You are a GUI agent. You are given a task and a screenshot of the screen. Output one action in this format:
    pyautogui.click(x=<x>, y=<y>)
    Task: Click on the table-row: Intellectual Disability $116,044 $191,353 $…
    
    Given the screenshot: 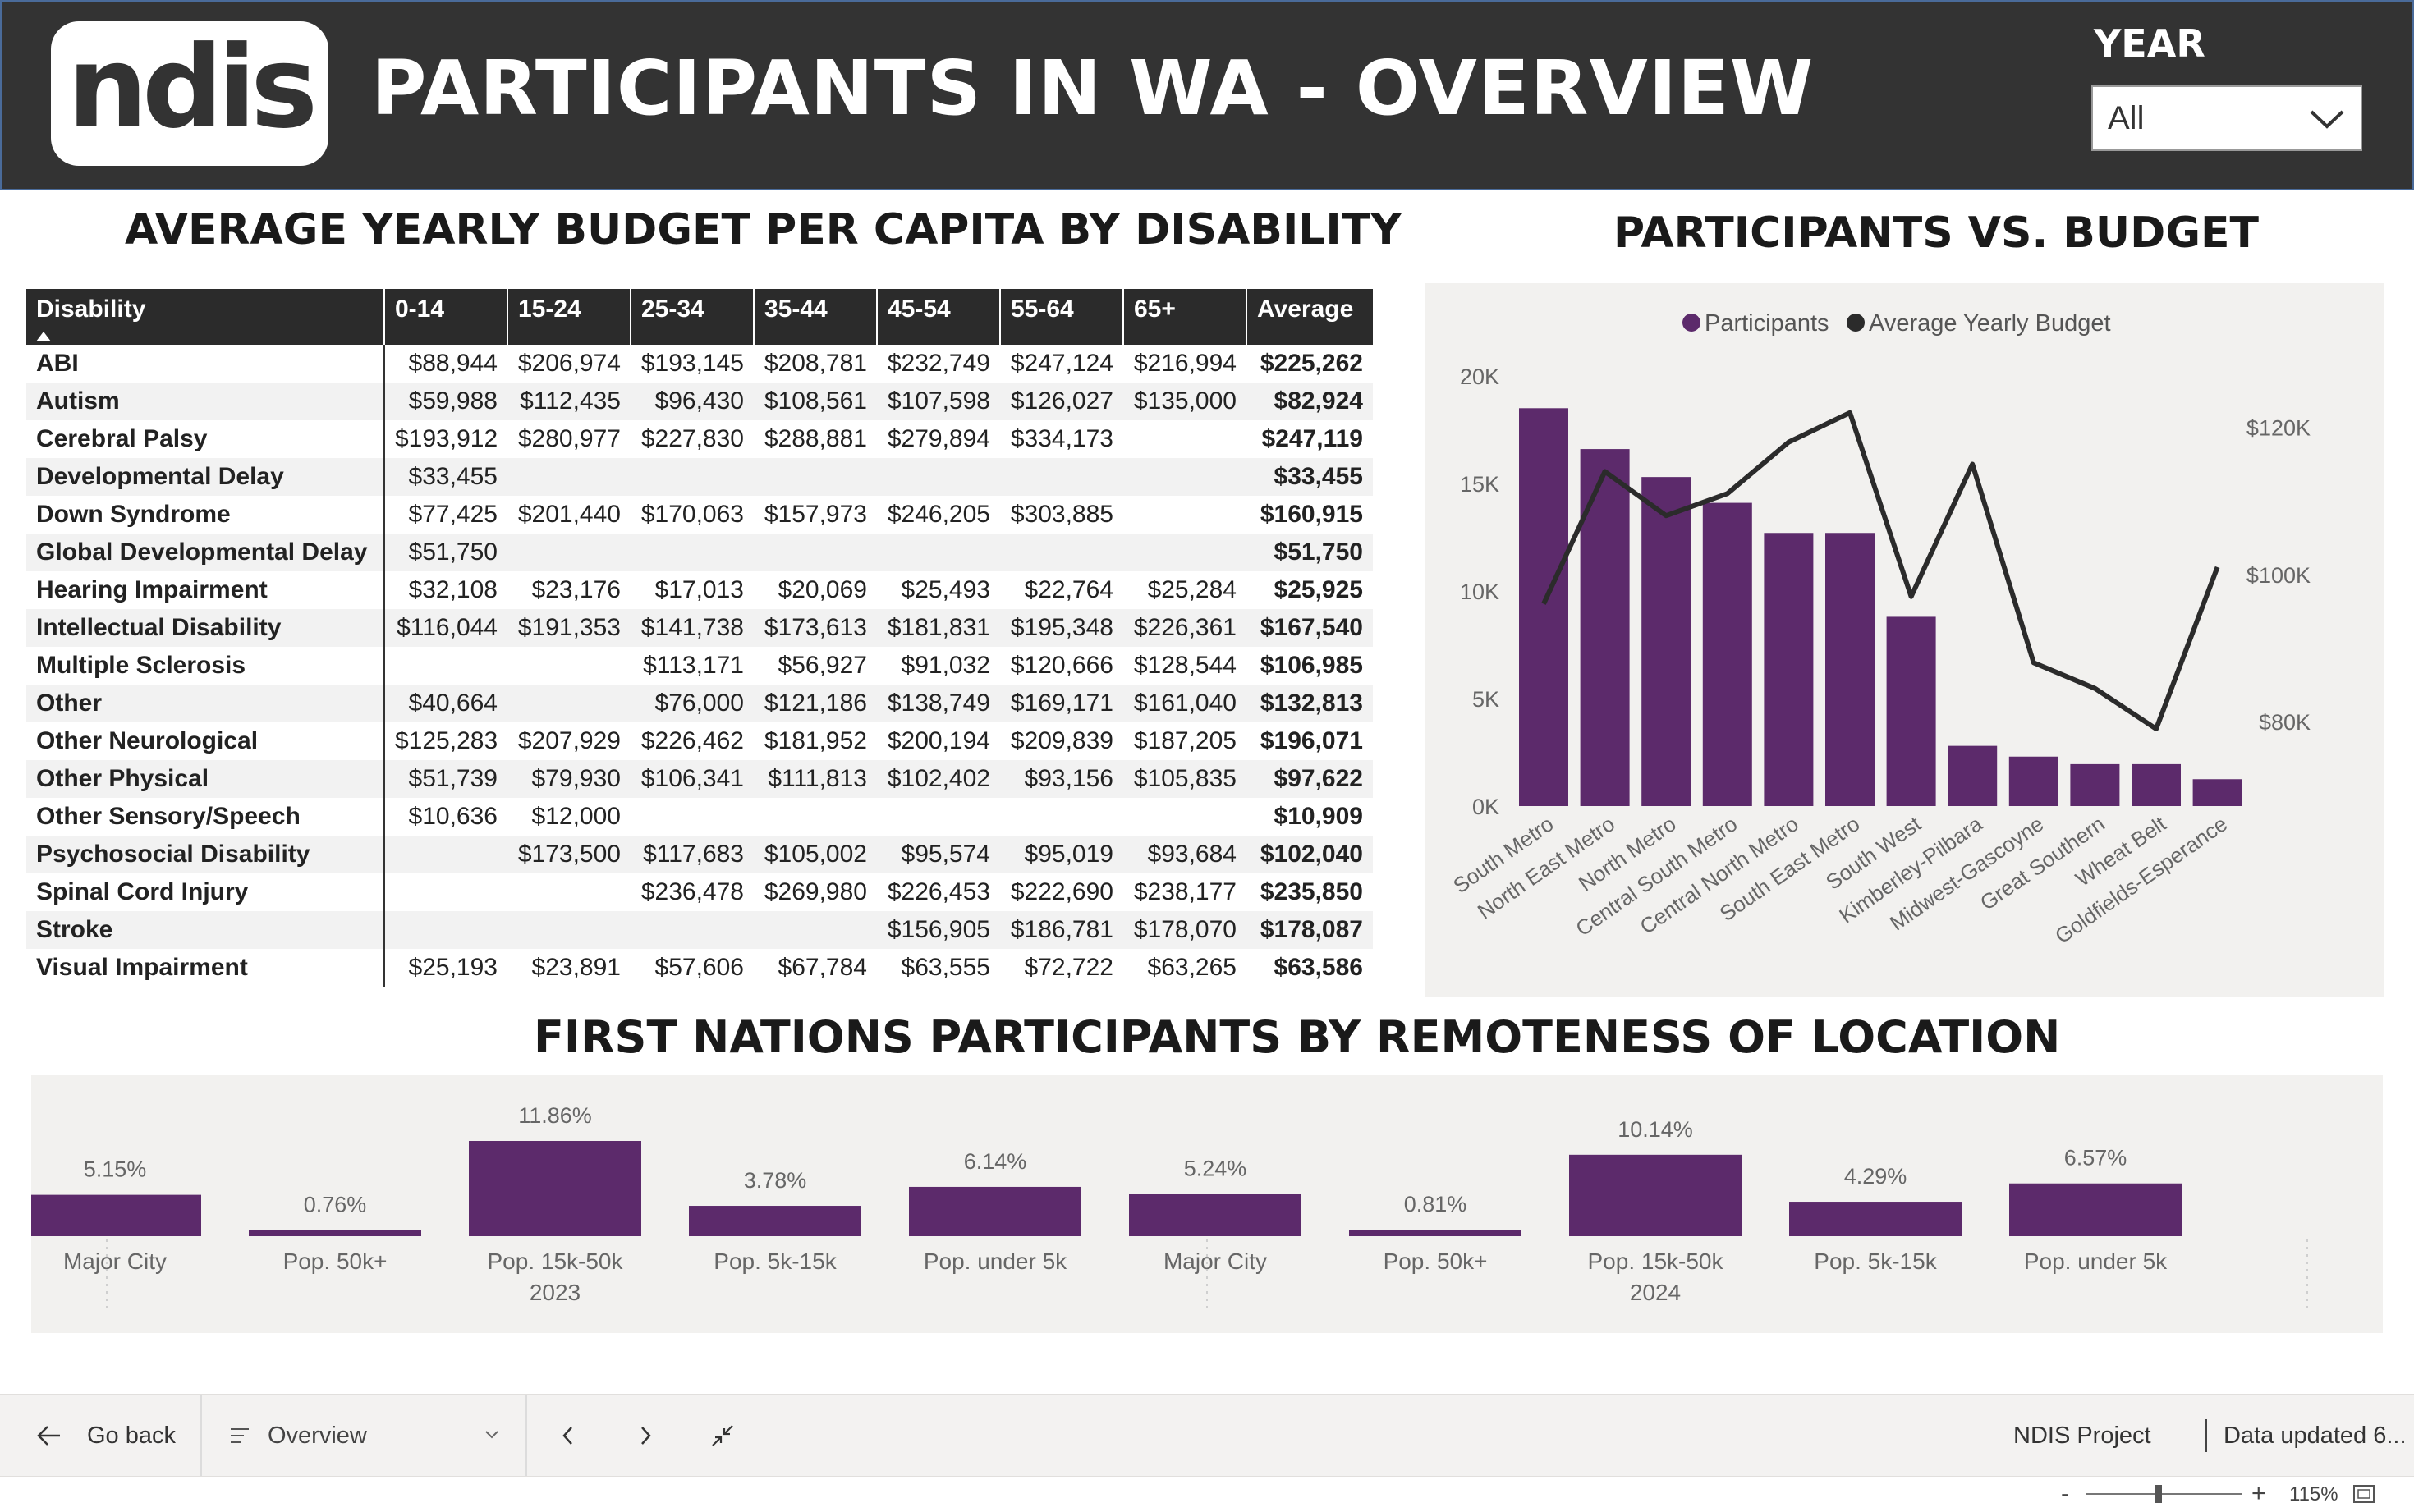 What is the action you would take?
    pyautogui.click(x=699, y=628)
    